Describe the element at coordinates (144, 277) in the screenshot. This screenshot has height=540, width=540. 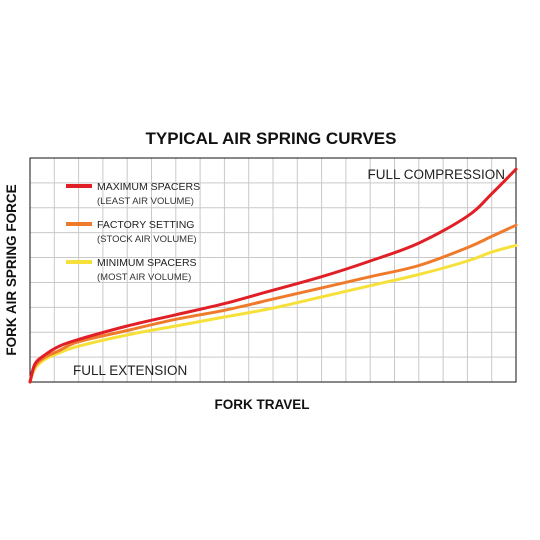
I see `legend-sublabel: (MOST AIR VOLUME)` at that location.